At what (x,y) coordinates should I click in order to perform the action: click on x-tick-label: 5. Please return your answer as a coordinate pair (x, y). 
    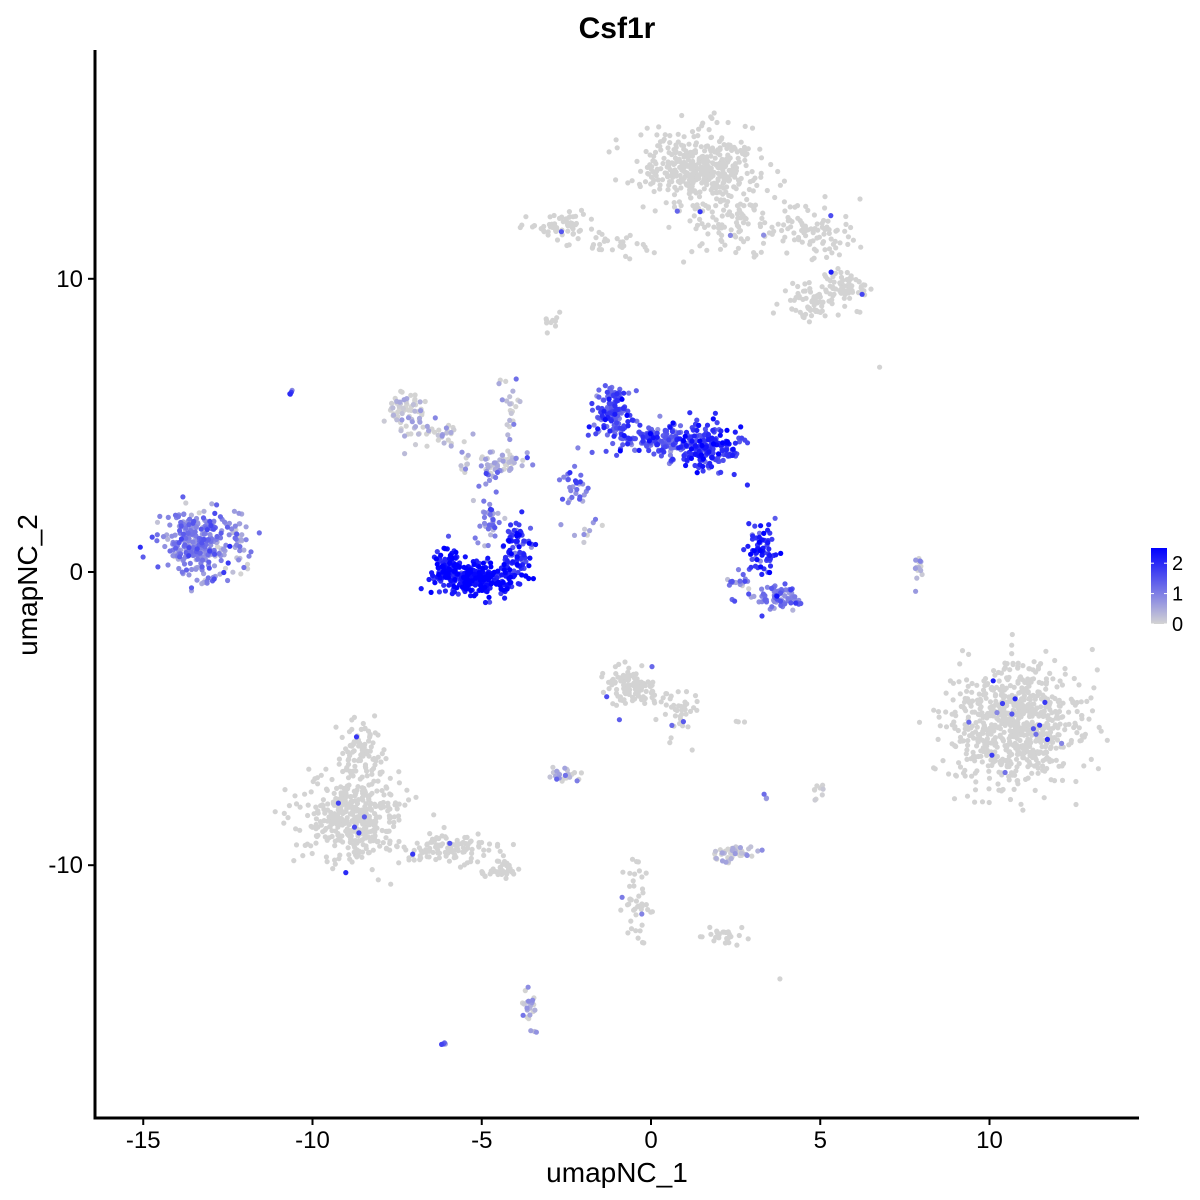
    Looking at the image, I should click on (820, 1140).